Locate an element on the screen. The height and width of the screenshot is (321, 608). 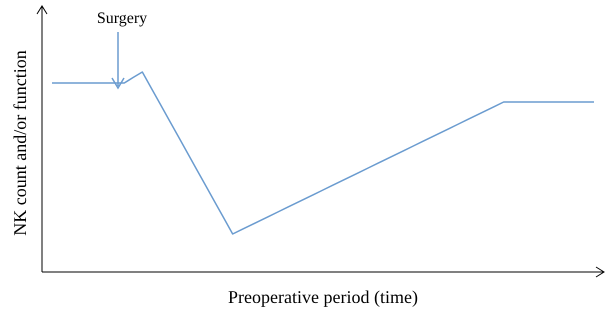
y-axis-title: NK count and/or function is located at coordinates (20, 143).